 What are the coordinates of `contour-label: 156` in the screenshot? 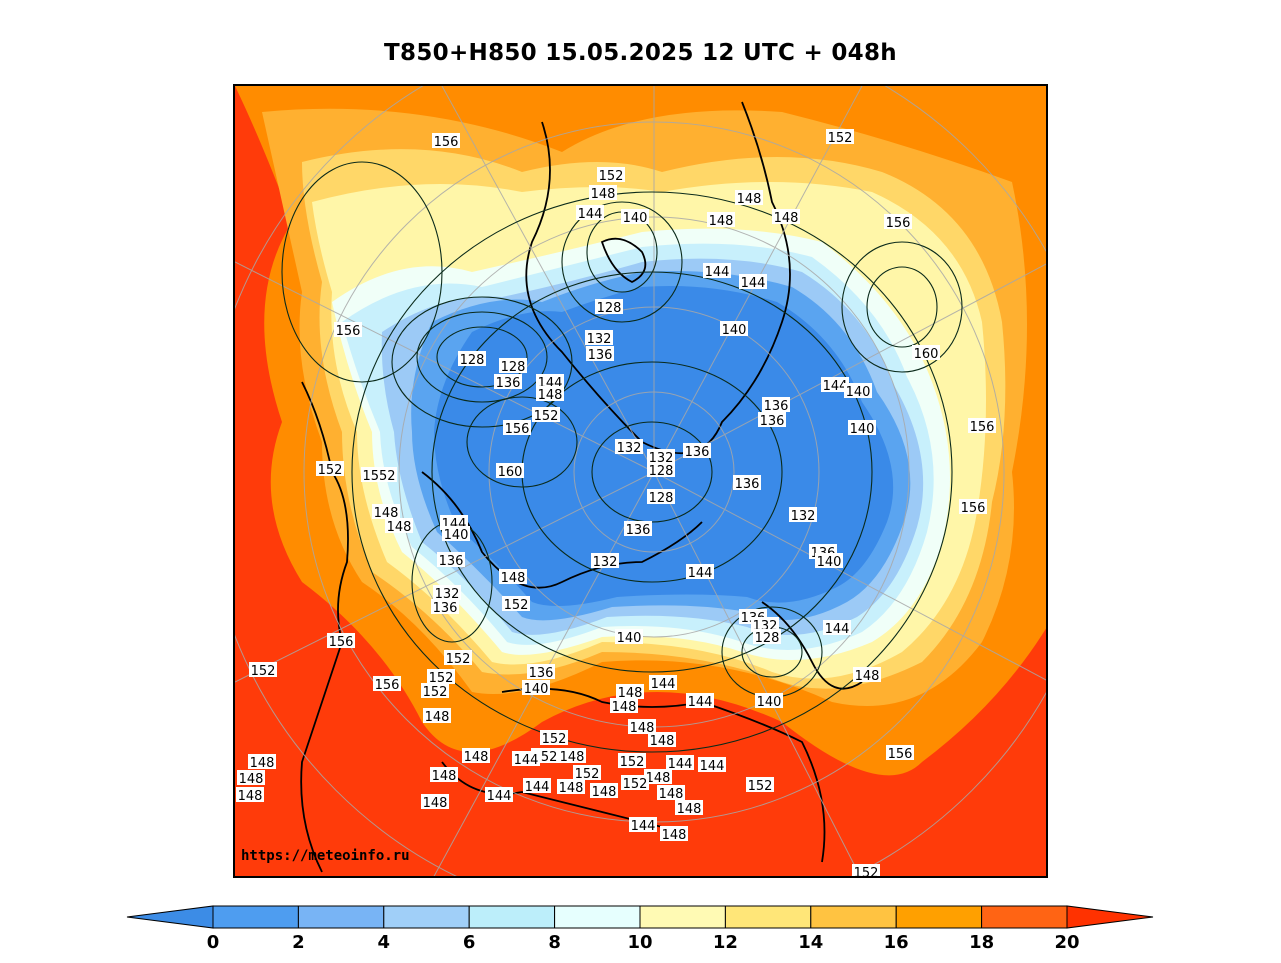 It's located at (387, 684).